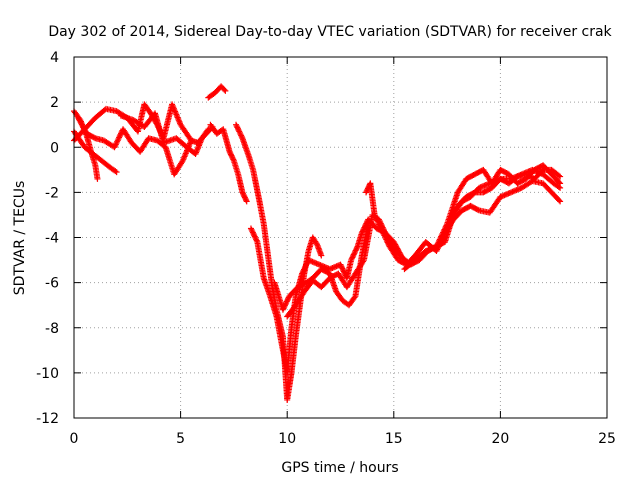 This screenshot has height=480, width=640. I want to click on x-tick-label: 20, so click(500, 439).